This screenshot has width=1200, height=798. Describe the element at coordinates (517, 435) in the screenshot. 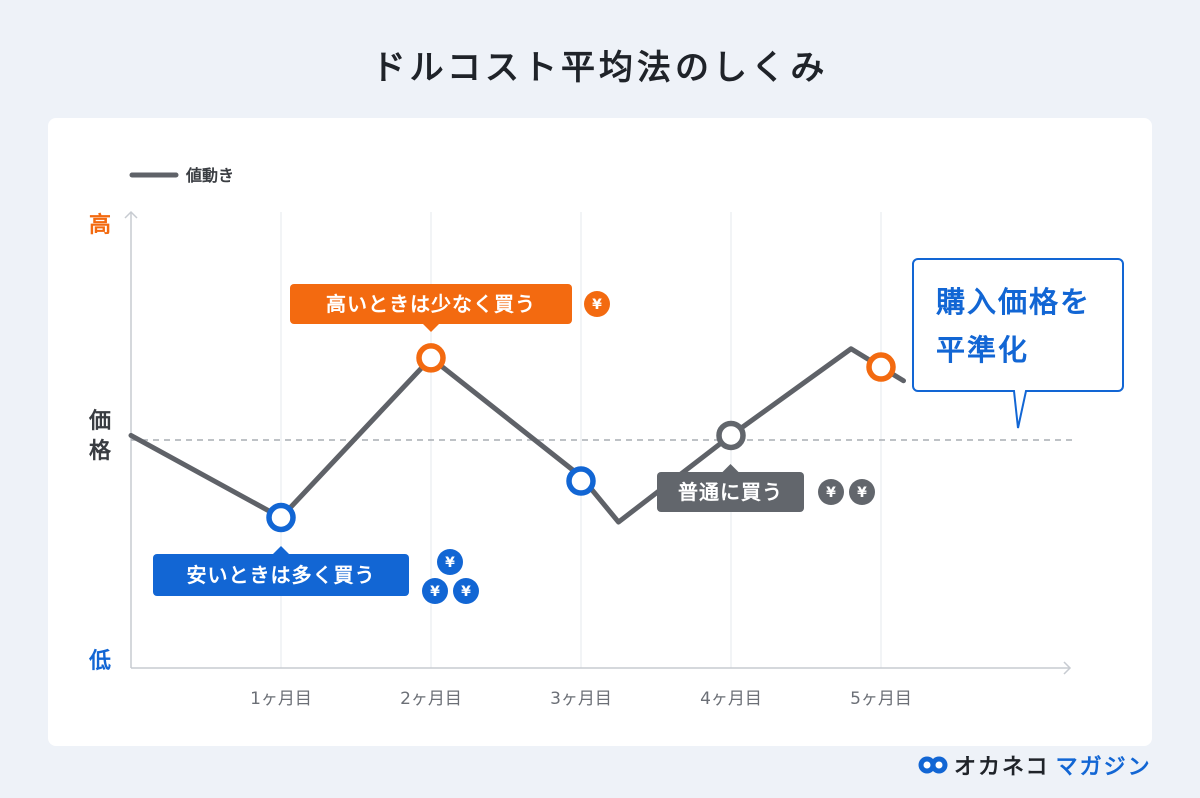

I see `price-line-series` at that location.